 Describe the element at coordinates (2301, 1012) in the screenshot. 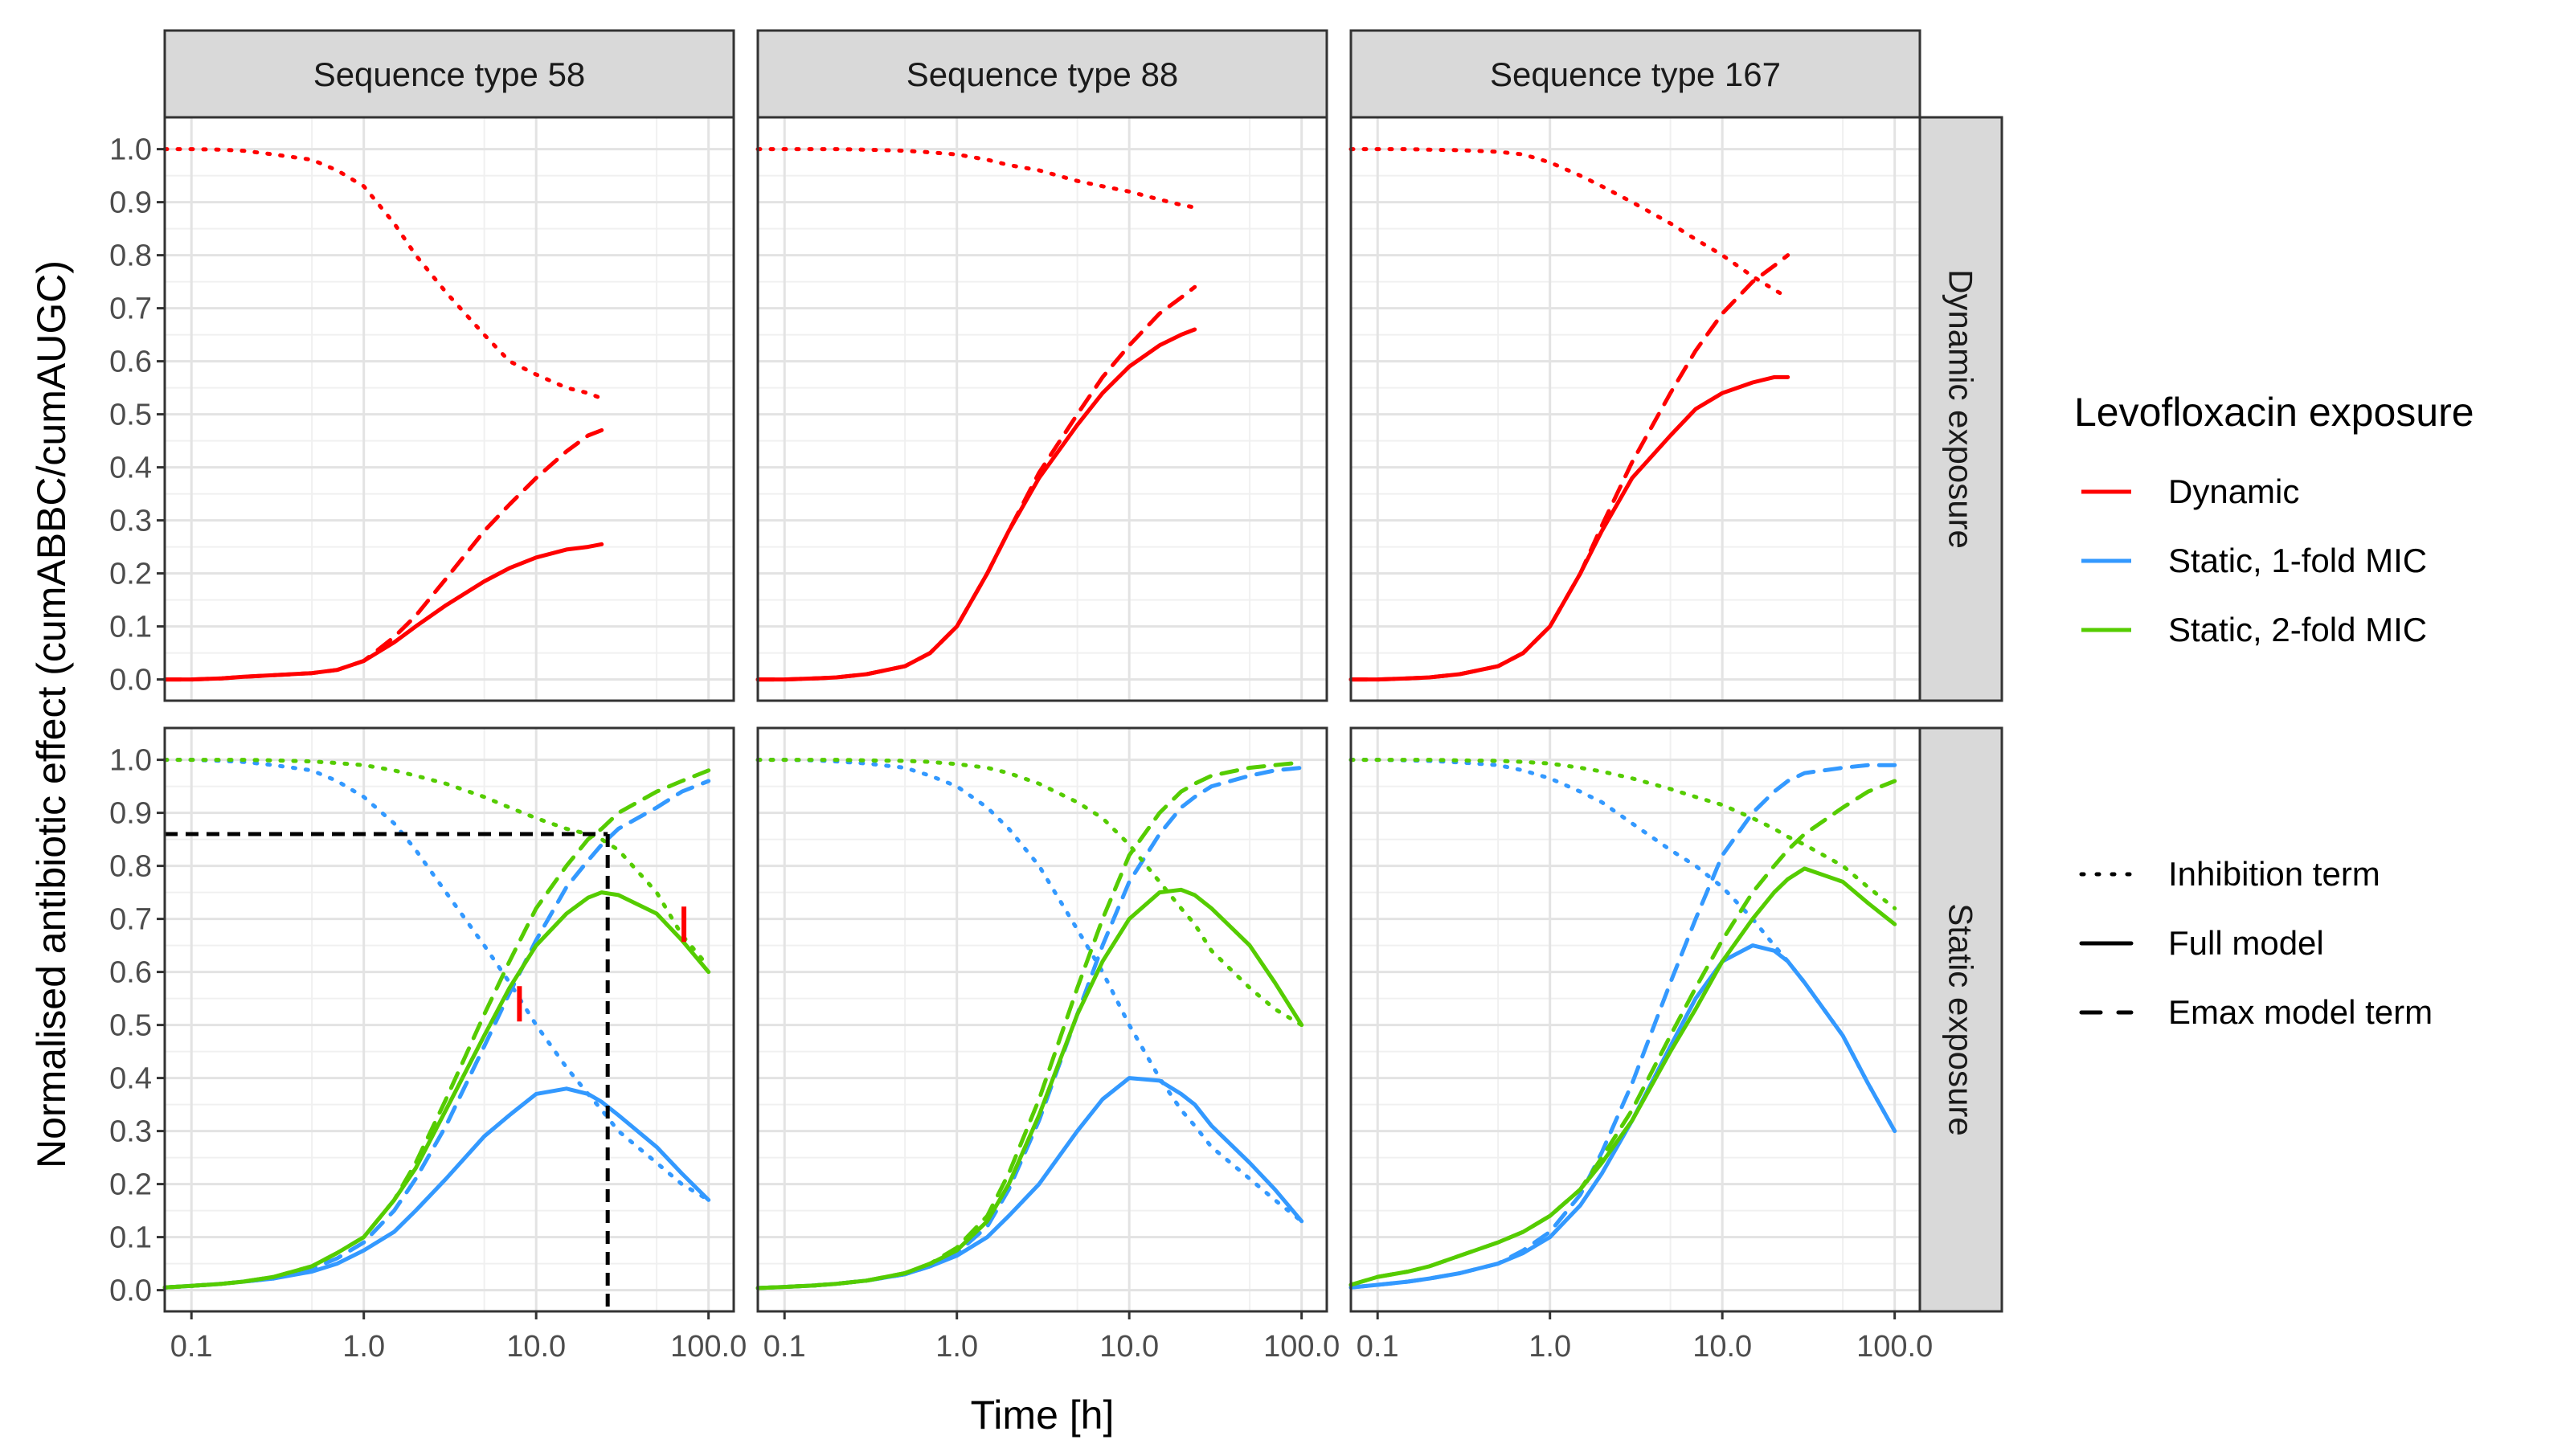

I see `legend-label: Emax model term` at that location.